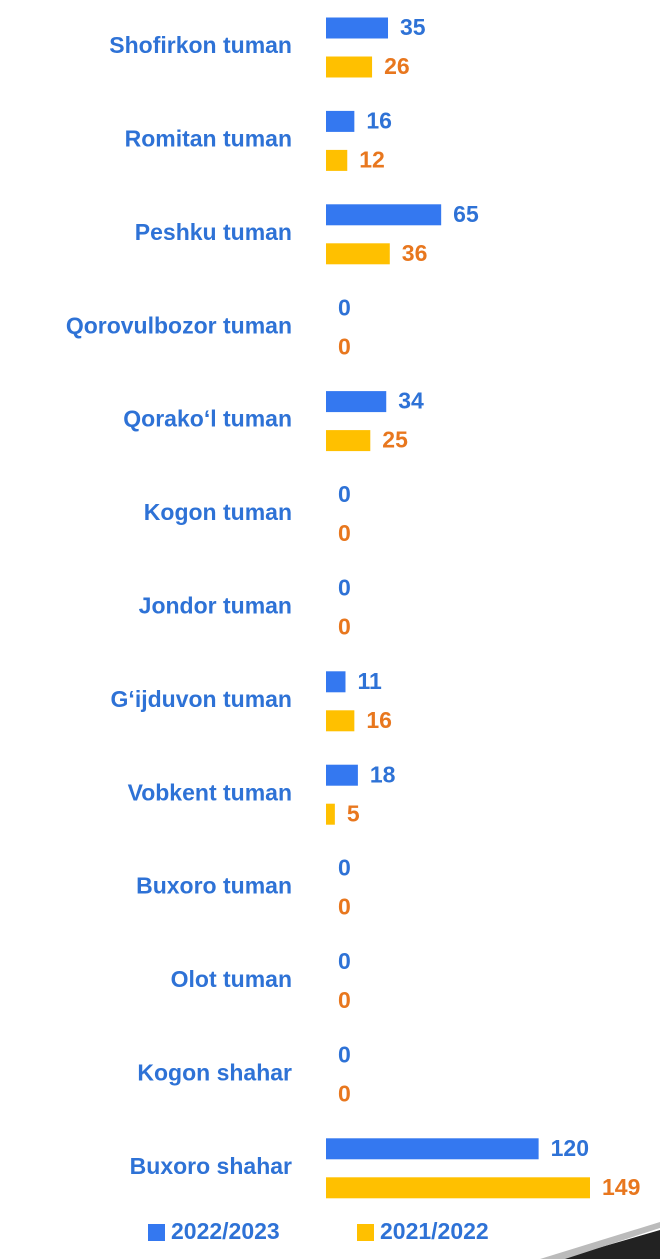 Image resolution: width=660 pixels, height=1259 pixels. Describe the element at coordinates (215, 605) in the screenshot. I see `category-label: Jondor tuman` at that location.